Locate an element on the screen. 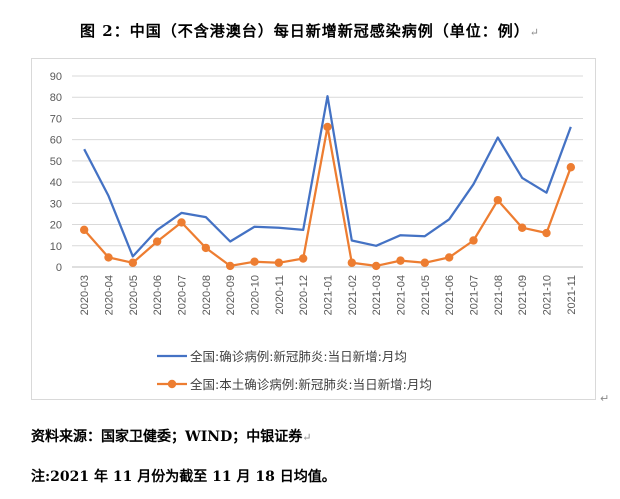 The width and height of the screenshot is (620, 499). y-tick-label: 80 is located at coordinates (56, 98).